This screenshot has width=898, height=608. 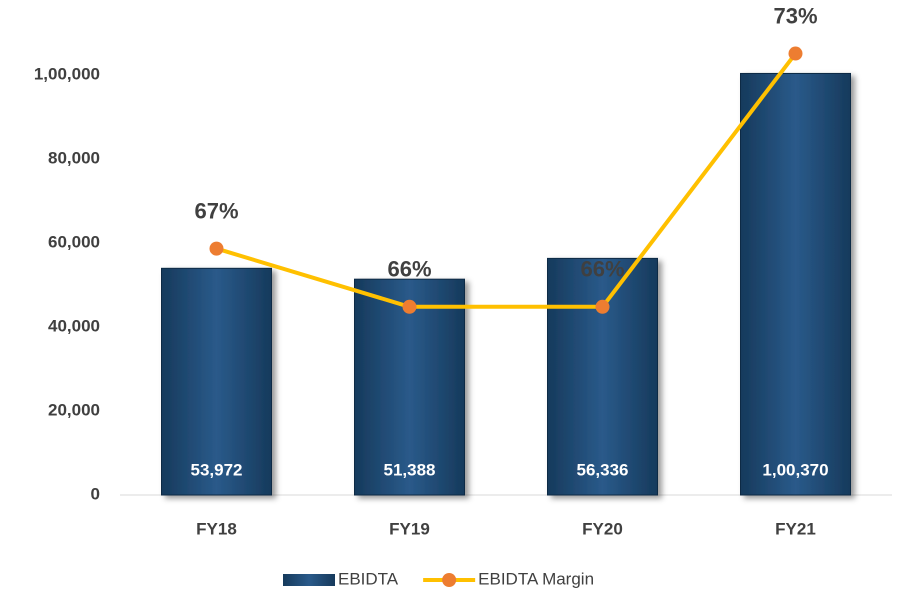 What do you see at coordinates (74, 325) in the screenshot?
I see `y-tick-label: 40,000` at bounding box center [74, 325].